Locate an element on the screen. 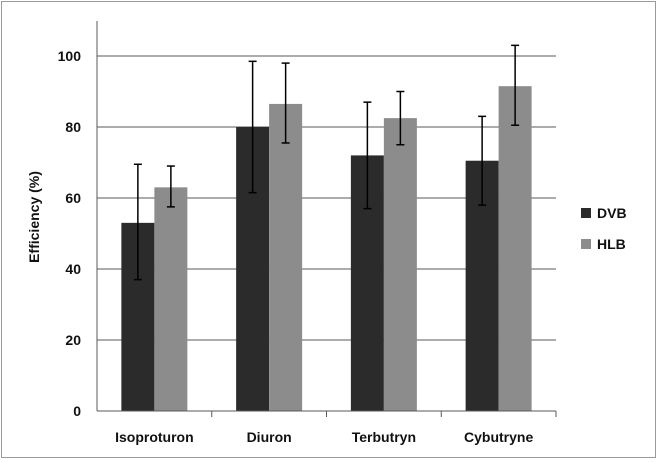  y-tick-label: 0 is located at coordinates (77, 411).